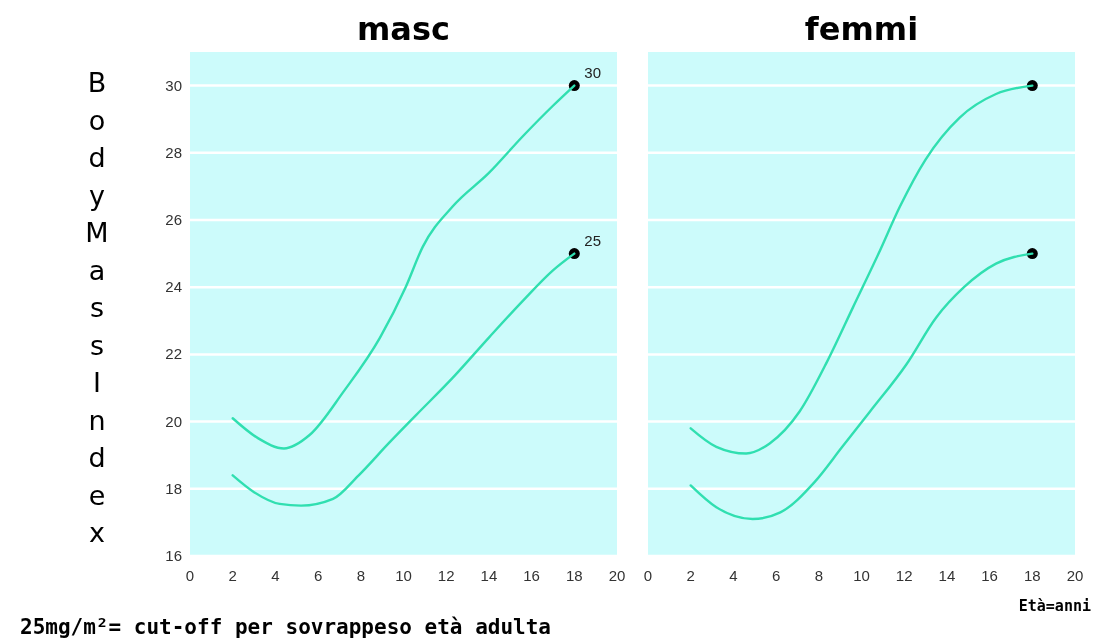  I want to click on y-tick-label: 26, so click(173, 219).